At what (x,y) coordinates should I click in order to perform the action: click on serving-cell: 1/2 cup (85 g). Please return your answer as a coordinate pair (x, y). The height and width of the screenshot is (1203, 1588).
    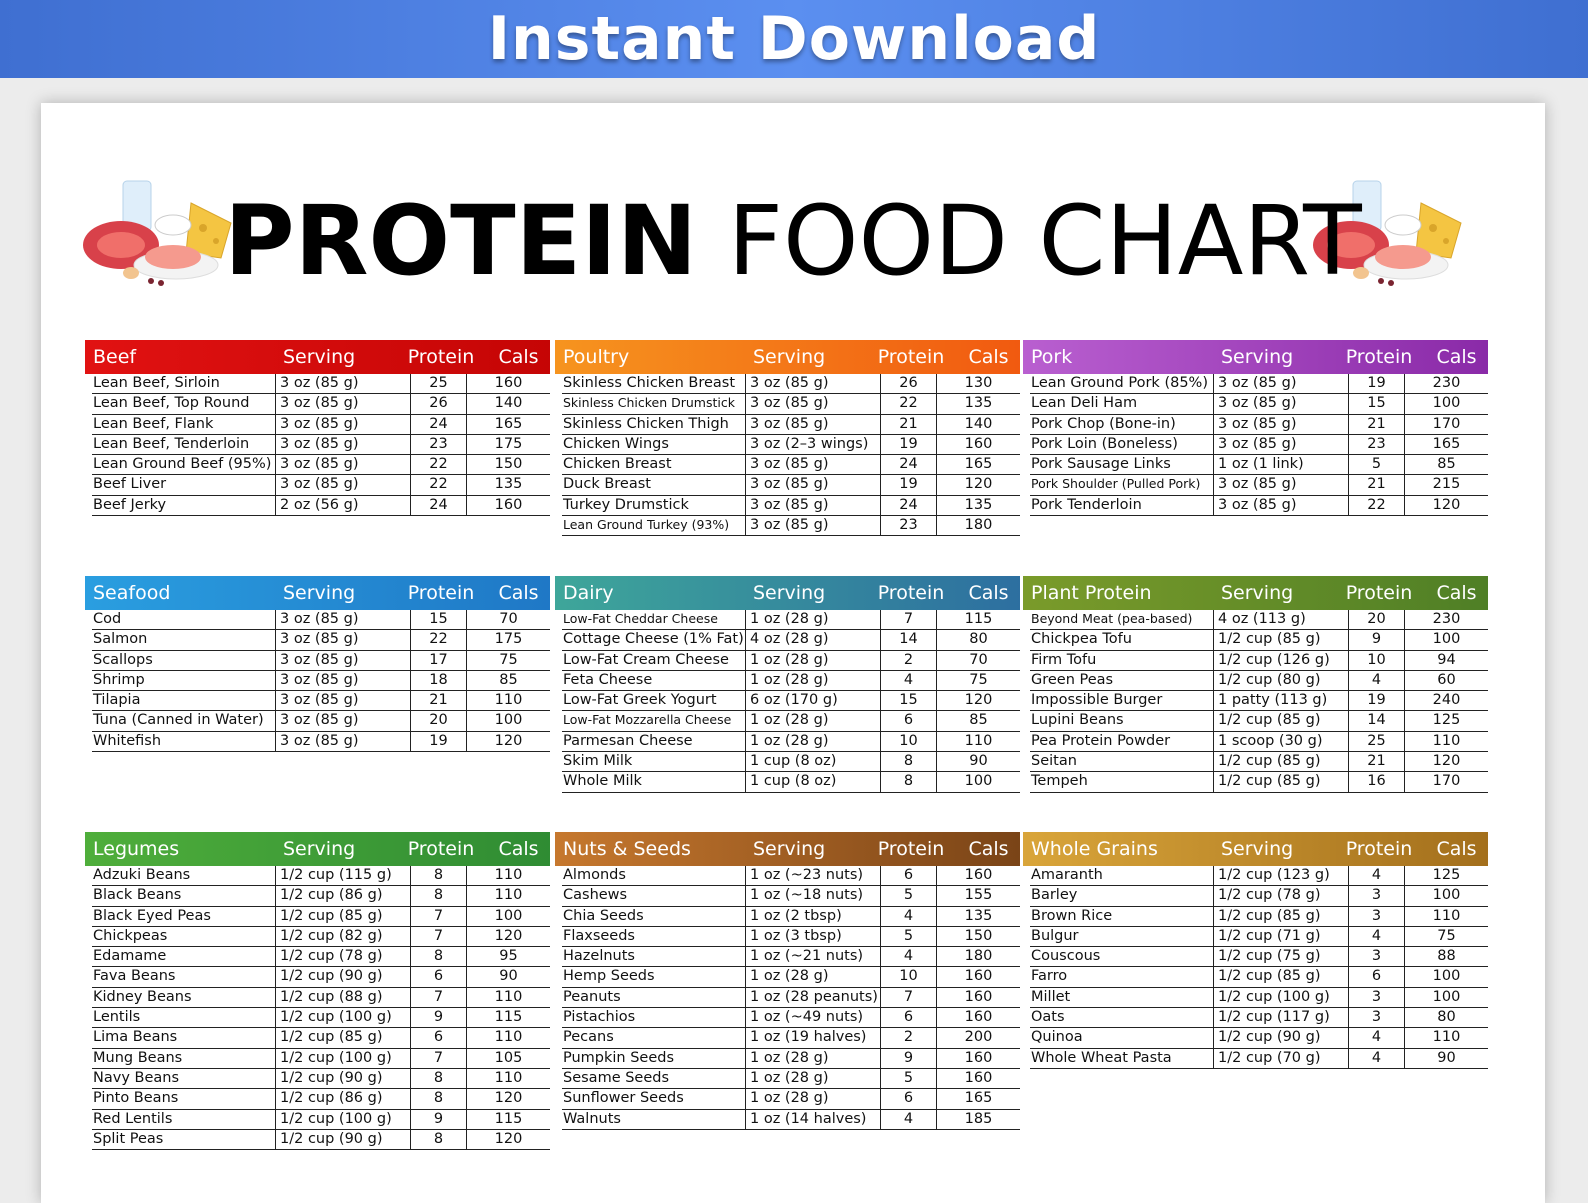
    Looking at the image, I should click on (343, 916).